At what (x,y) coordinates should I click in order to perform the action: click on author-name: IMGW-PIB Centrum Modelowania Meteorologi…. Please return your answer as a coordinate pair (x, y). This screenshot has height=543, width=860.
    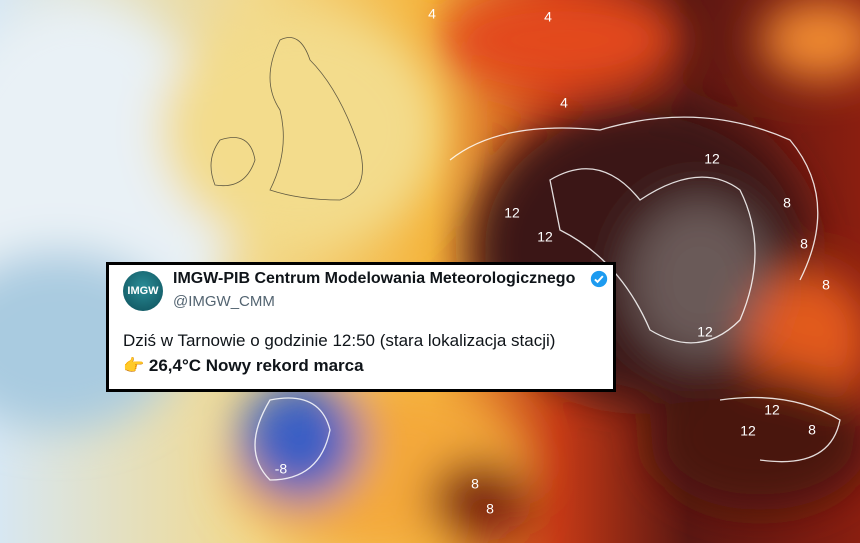
    Looking at the image, I should click on (374, 278).